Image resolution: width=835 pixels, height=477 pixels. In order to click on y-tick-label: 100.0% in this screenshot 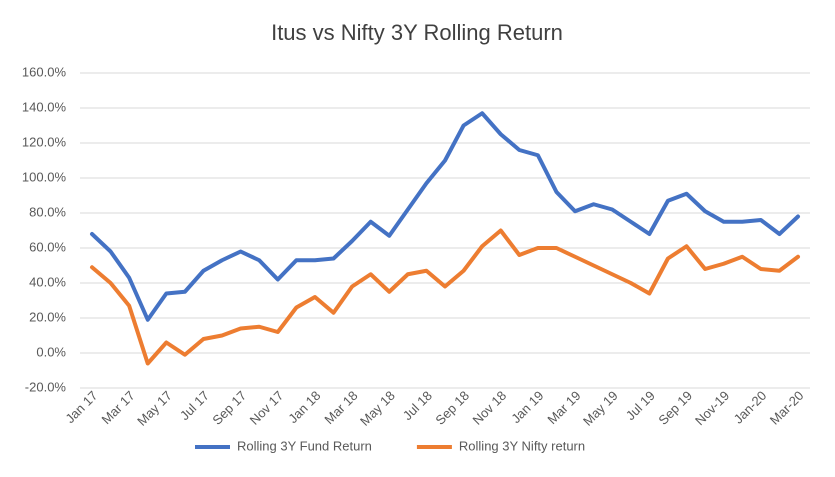, I will do `click(44, 176)`.